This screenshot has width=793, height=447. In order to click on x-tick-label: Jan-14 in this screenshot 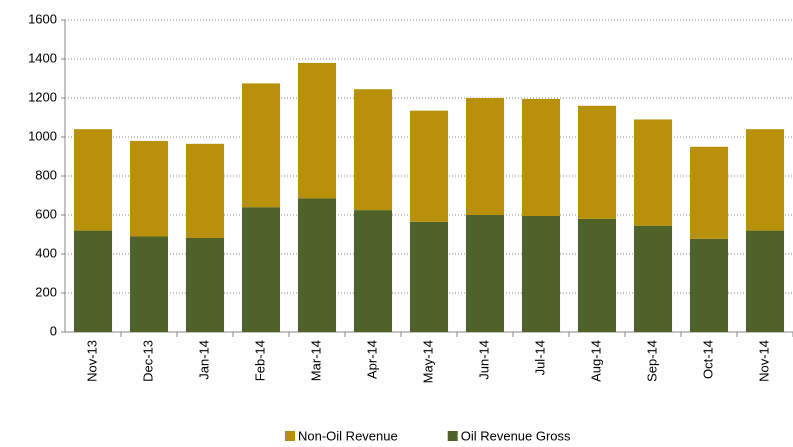, I will do `click(203, 360)`.